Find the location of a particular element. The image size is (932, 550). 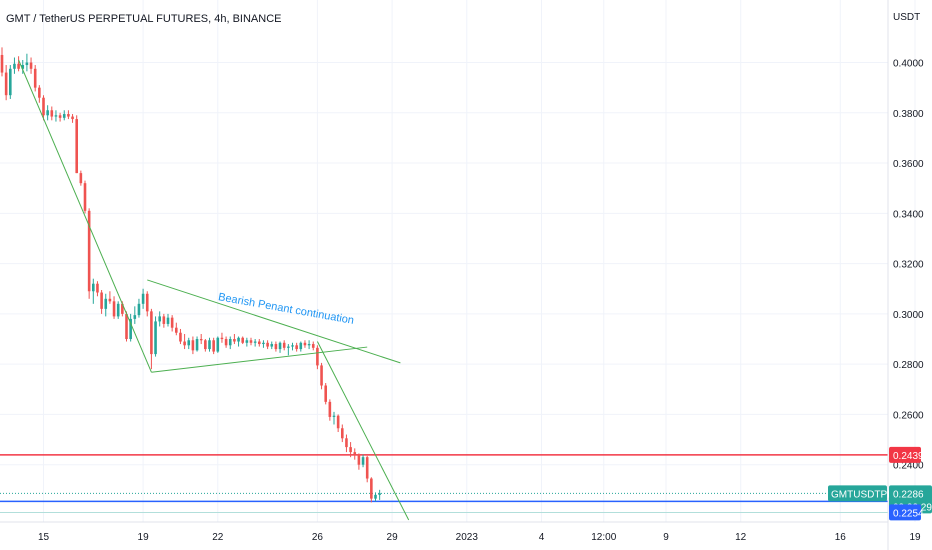

price-tick-label: 0.3400 is located at coordinates (908, 214).